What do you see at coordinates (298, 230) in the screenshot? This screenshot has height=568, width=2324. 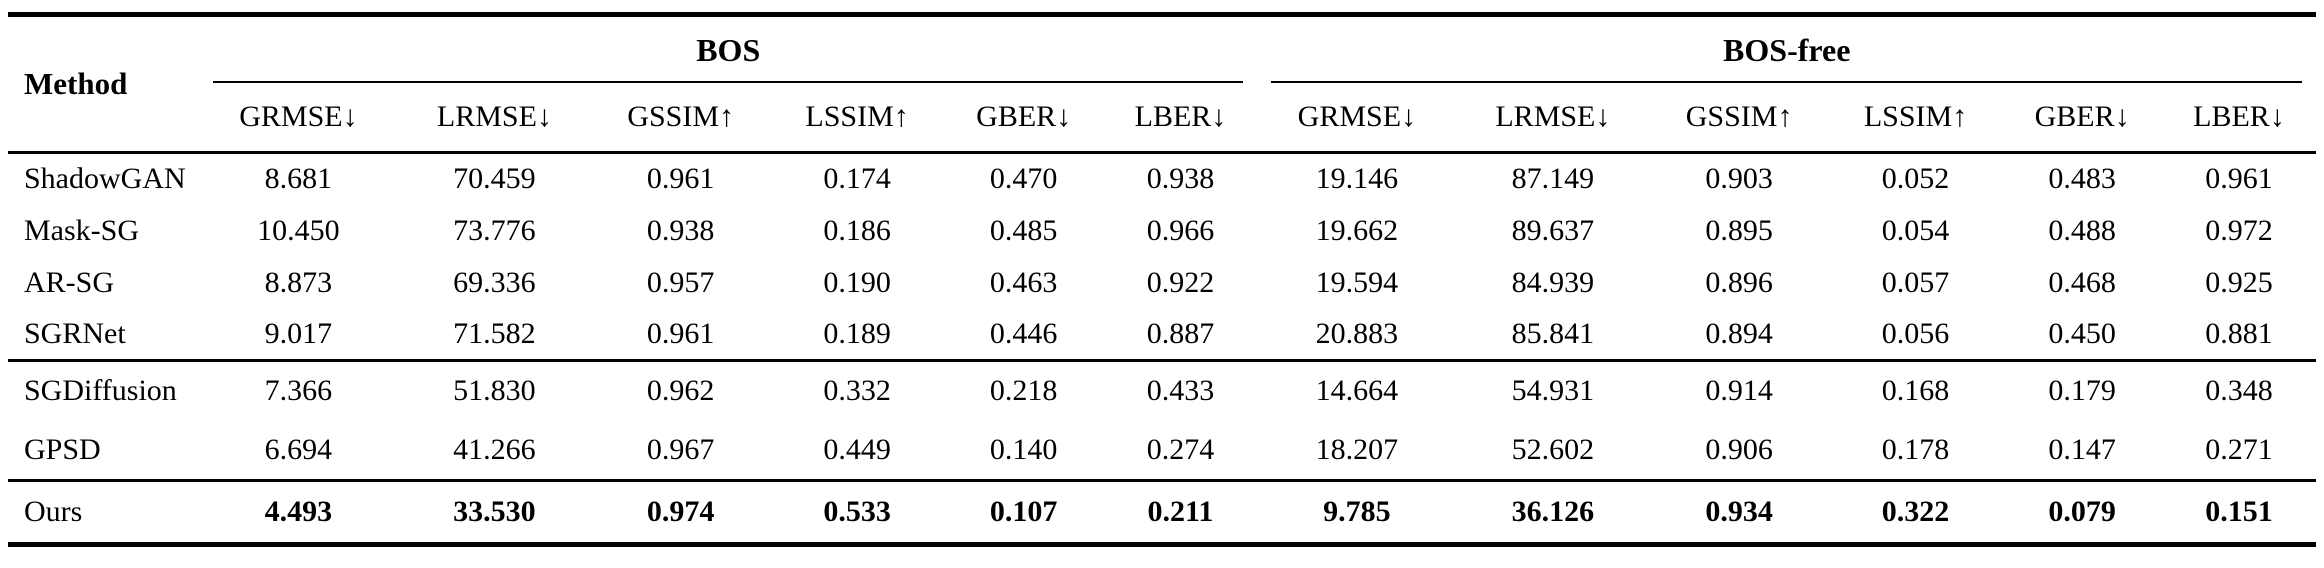 I see `value-cell: 10.450` at bounding box center [298, 230].